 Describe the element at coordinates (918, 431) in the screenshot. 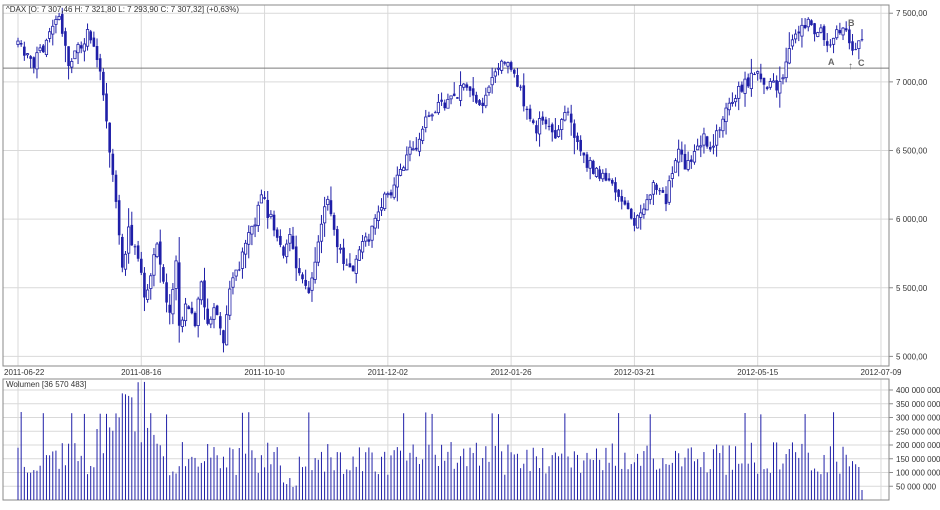

I see `volume-tick-label: 250 000 000` at that location.